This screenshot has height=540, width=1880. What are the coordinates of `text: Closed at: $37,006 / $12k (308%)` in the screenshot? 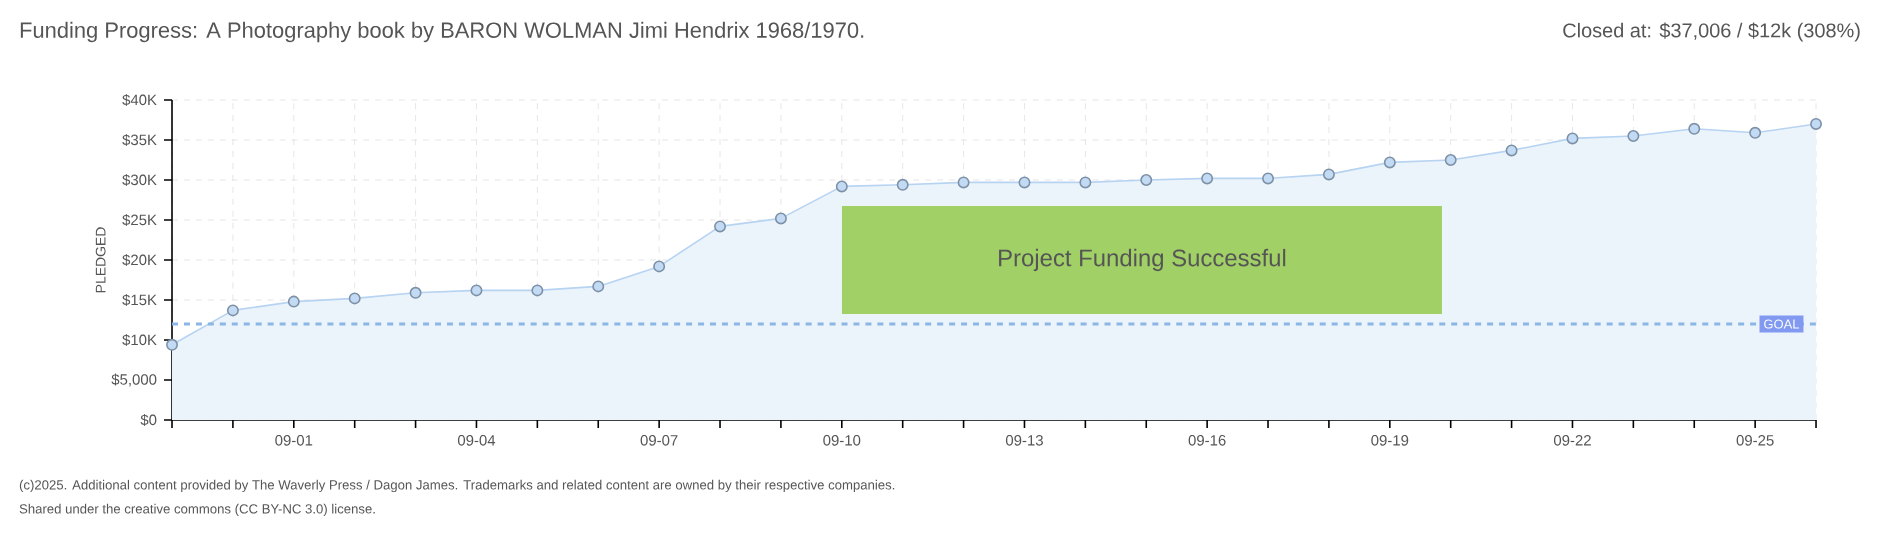 It's located at (1711, 32).